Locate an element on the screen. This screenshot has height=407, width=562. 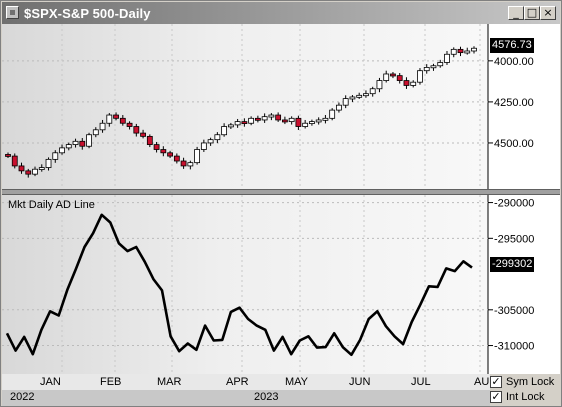
ad-axis-background is located at coordinates (524, 284).